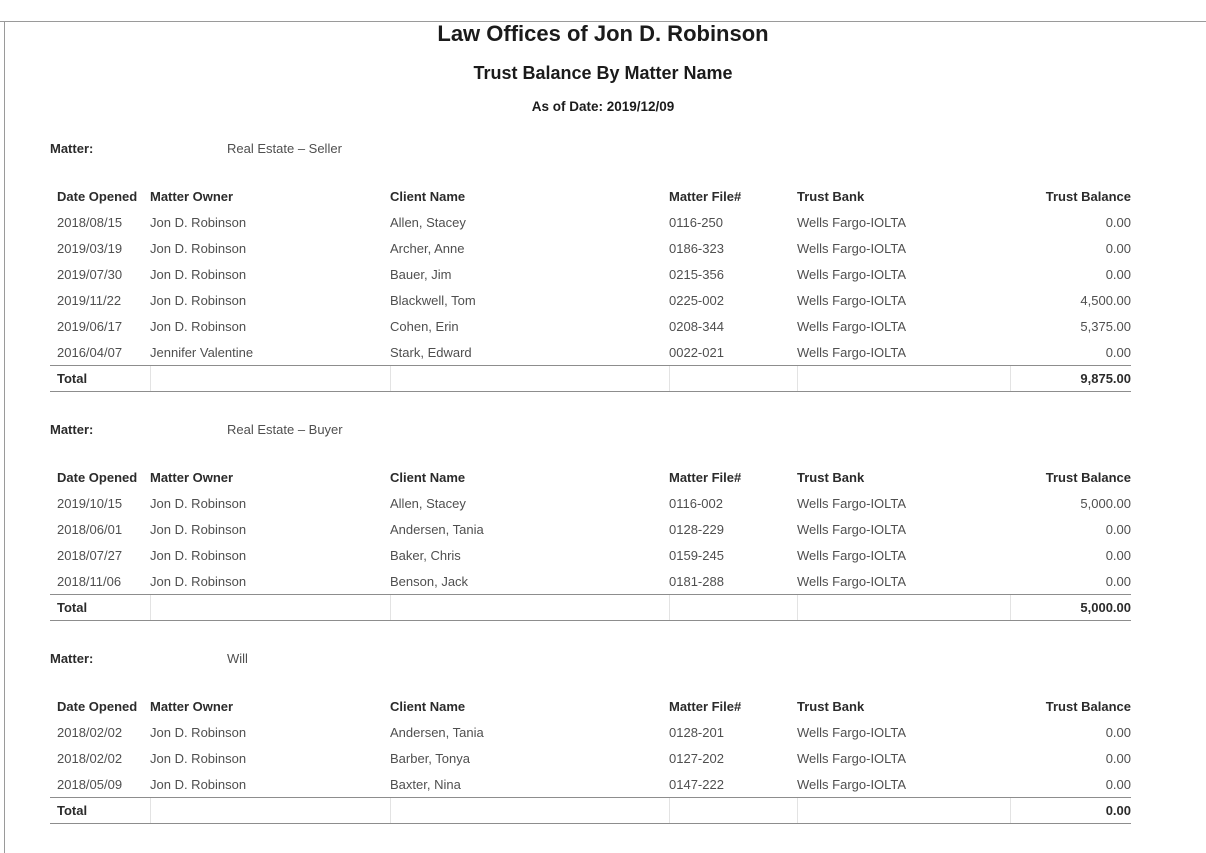  Describe the element at coordinates (89, 581) in the screenshot. I see `date-opened-cell: 2018/11/06` at that location.